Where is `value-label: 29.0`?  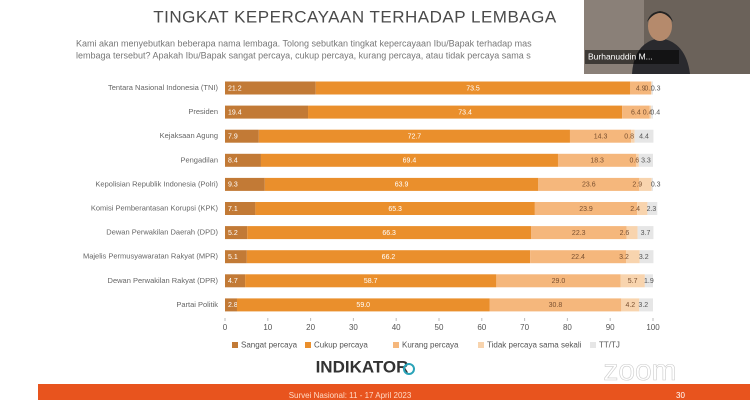
value-label: 29.0 is located at coordinates (559, 281).